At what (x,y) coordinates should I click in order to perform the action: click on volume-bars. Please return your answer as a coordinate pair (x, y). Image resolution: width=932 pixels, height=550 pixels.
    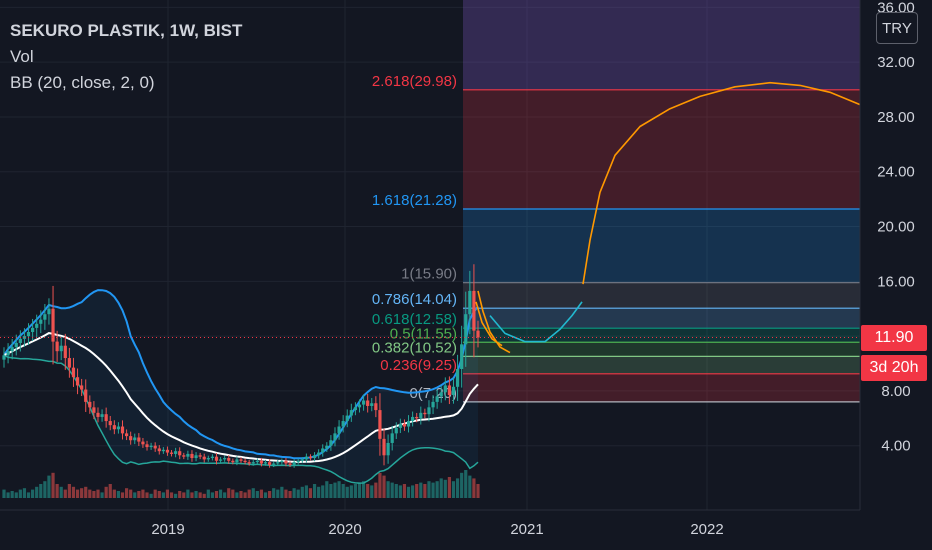
    Looking at the image, I should click on (241, 484).